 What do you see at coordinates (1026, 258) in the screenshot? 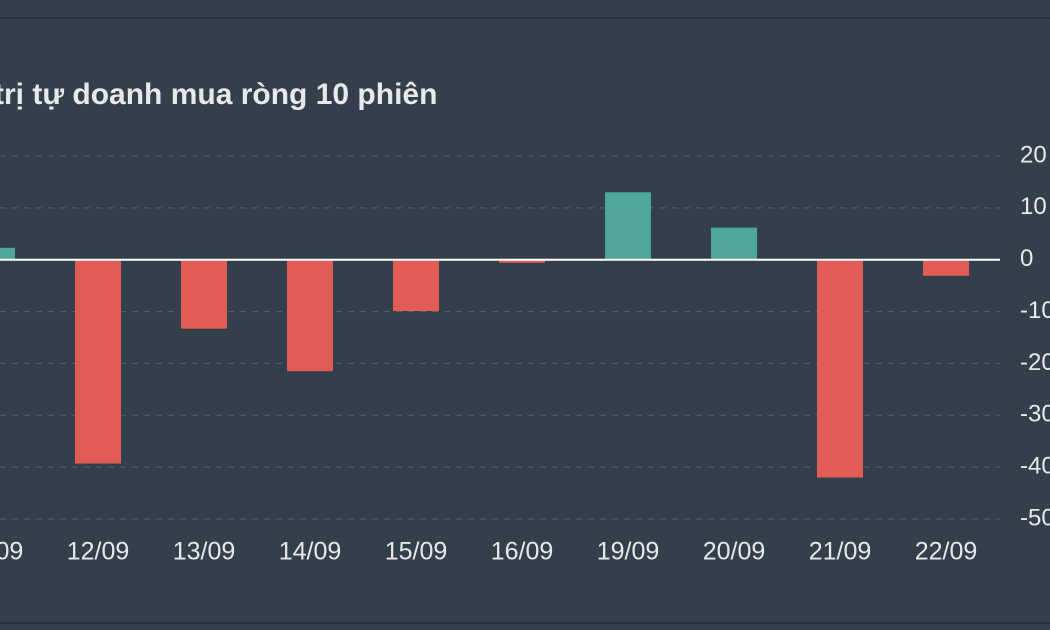
I see `y-tick-label: 0` at bounding box center [1026, 258].